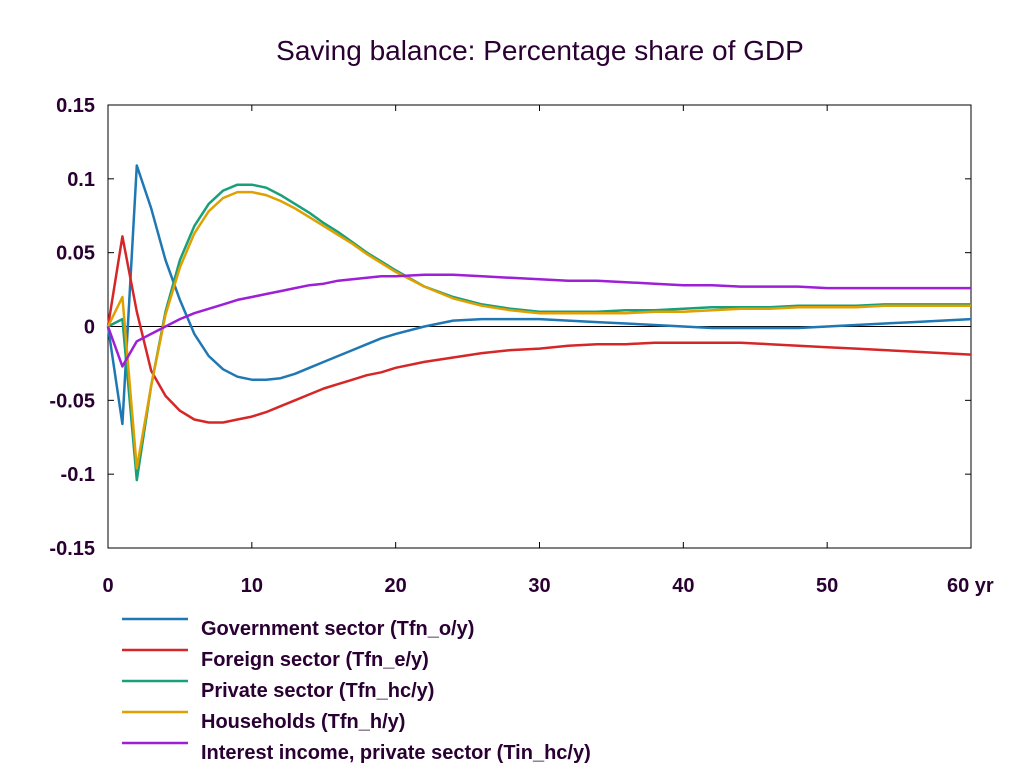  I want to click on legend-label: Households (Tfn_h/y), so click(303, 722).